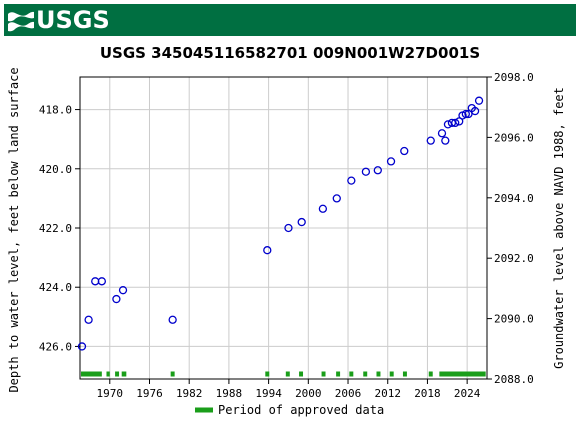  What do you see at coordinates (308, 393) in the screenshot?
I see `x-tick-label: 2000` at bounding box center [308, 393].